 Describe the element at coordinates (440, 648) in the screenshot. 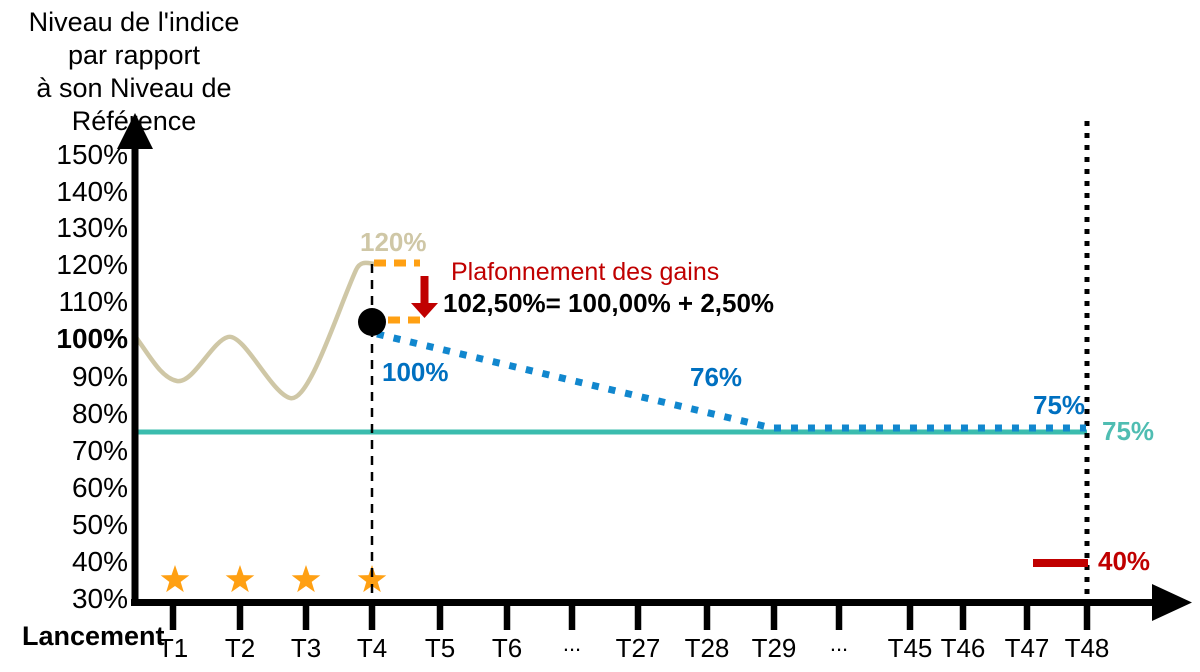

I see `x-tick-t5: T5` at that location.